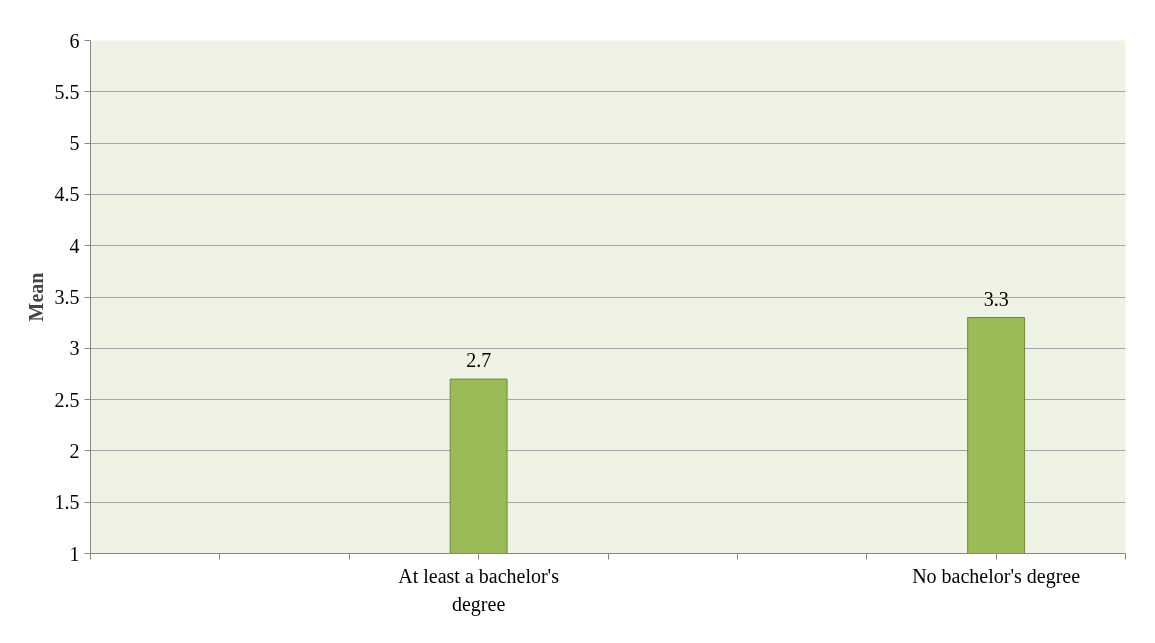 This screenshot has width=1155, height=643. I want to click on y-axis-title: Mean, so click(35, 297).